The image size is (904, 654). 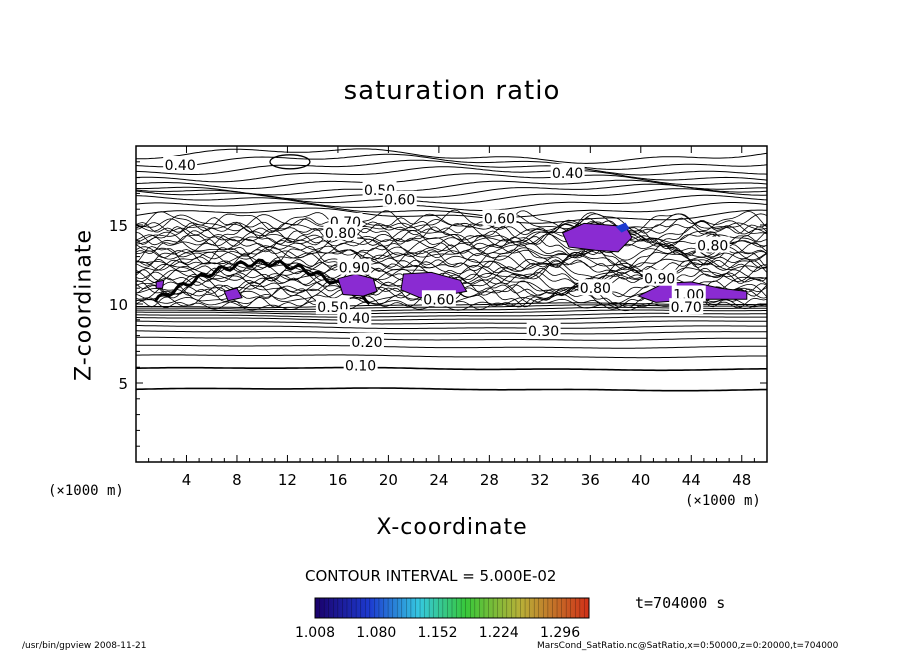 What do you see at coordinates (118, 305) in the screenshot?
I see `y-tick-label: 10` at bounding box center [118, 305].